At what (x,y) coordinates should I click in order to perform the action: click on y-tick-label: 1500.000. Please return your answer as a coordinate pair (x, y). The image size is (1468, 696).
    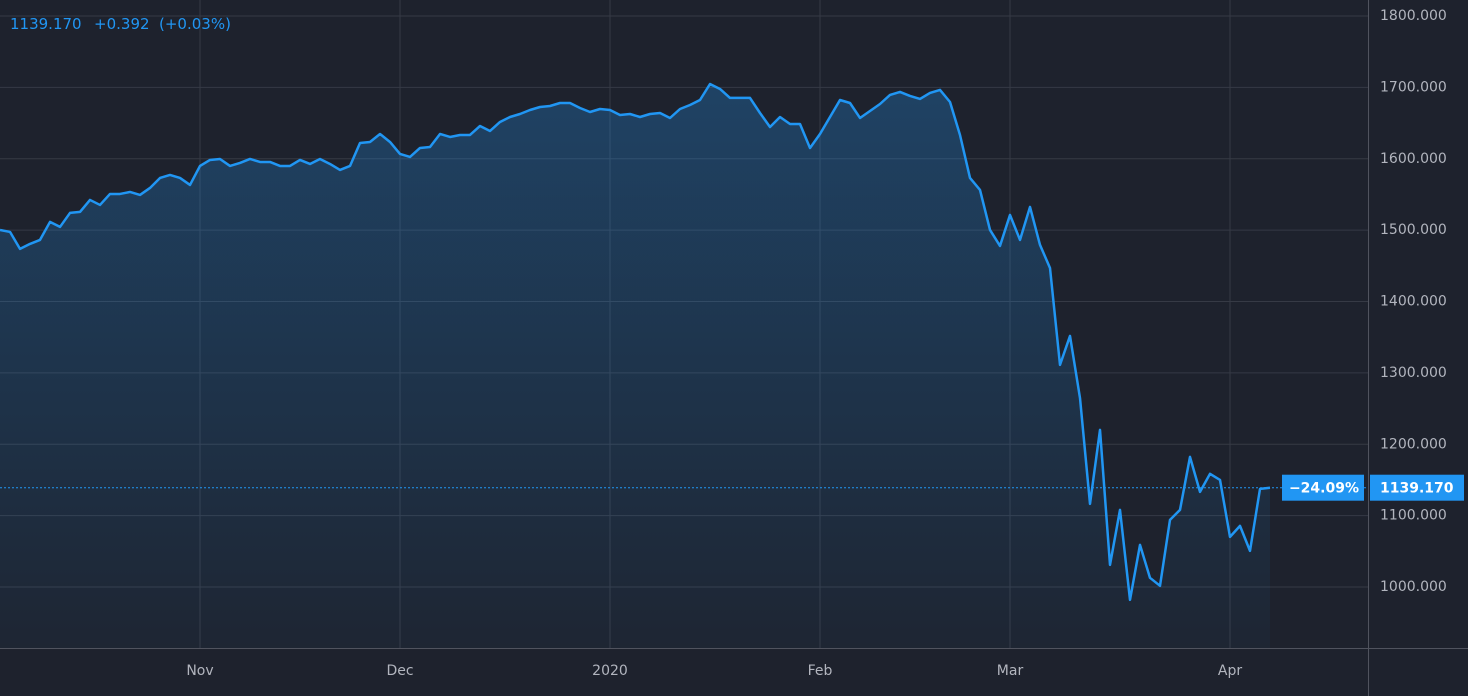
    Looking at the image, I should click on (1413, 230).